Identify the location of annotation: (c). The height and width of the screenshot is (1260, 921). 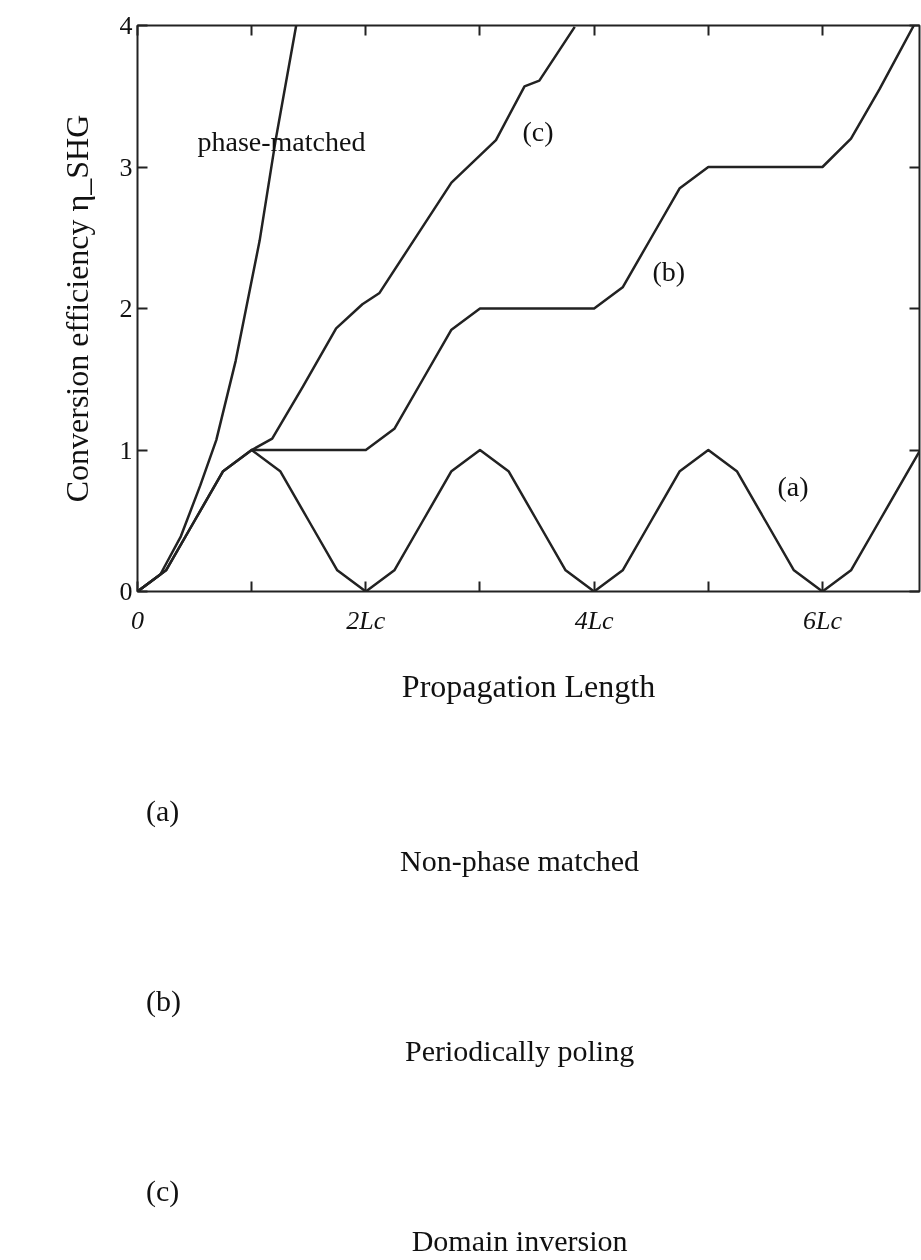
(538, 131).